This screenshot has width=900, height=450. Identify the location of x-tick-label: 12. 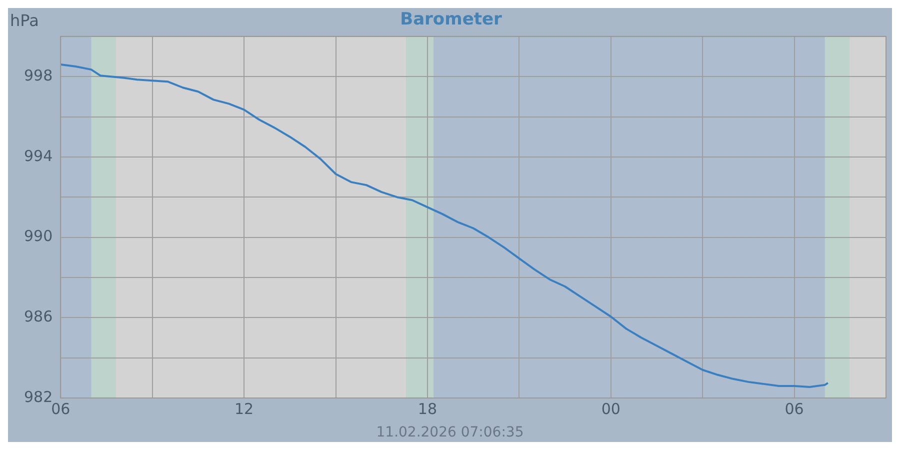
(244, 409).